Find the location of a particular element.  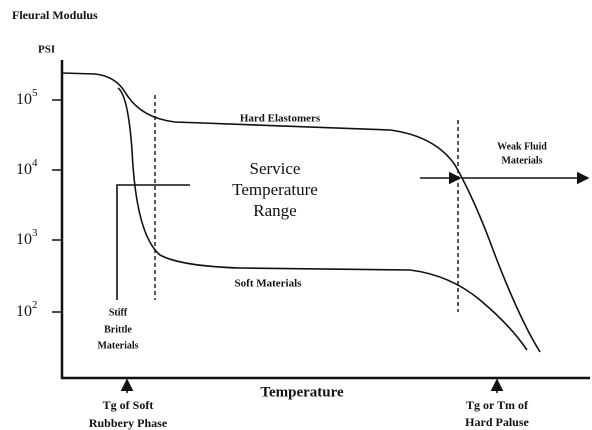

title: Fleural Modulus is located at coordinates (55, 15).